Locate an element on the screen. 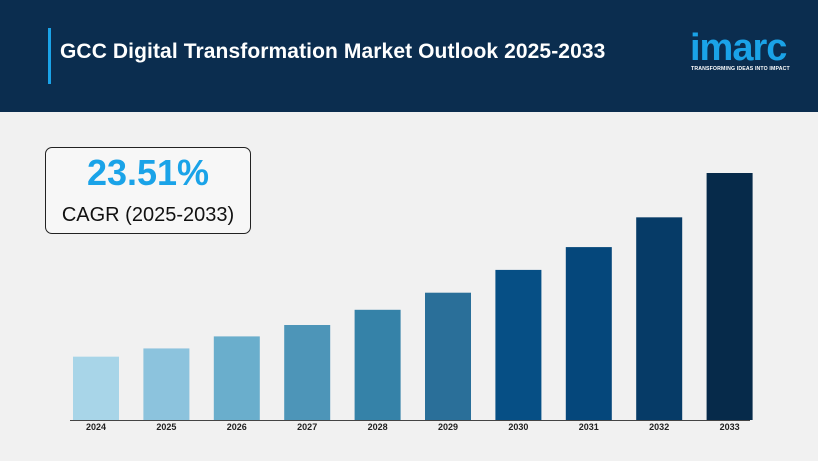 Image resolution: width=818 pixels, height=461 pixels. x-tick-label: 2032 is located at coordinates (659, 427).